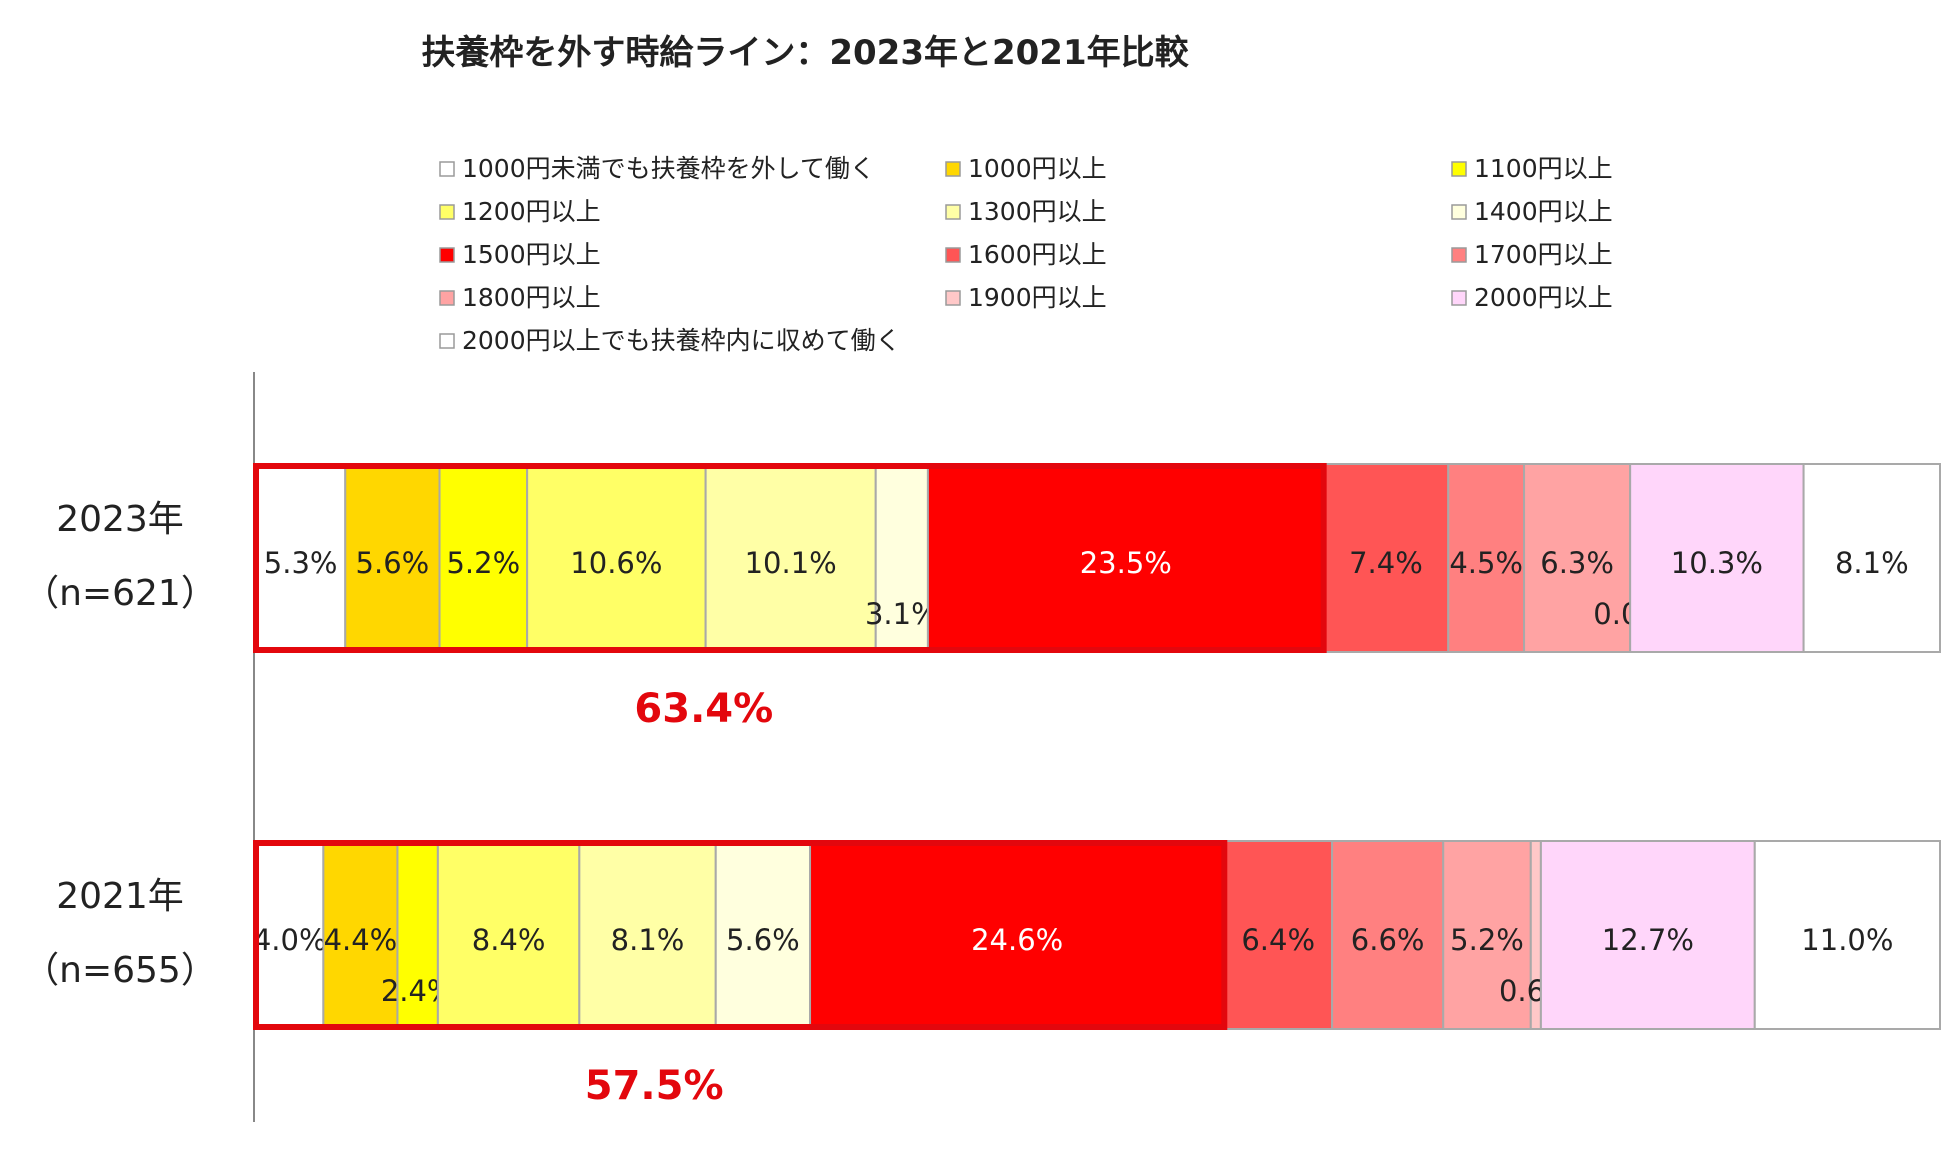  Describe the element at coordinates (509, 940) in the screenshot. I see `data-label: 8.4%` at that location.